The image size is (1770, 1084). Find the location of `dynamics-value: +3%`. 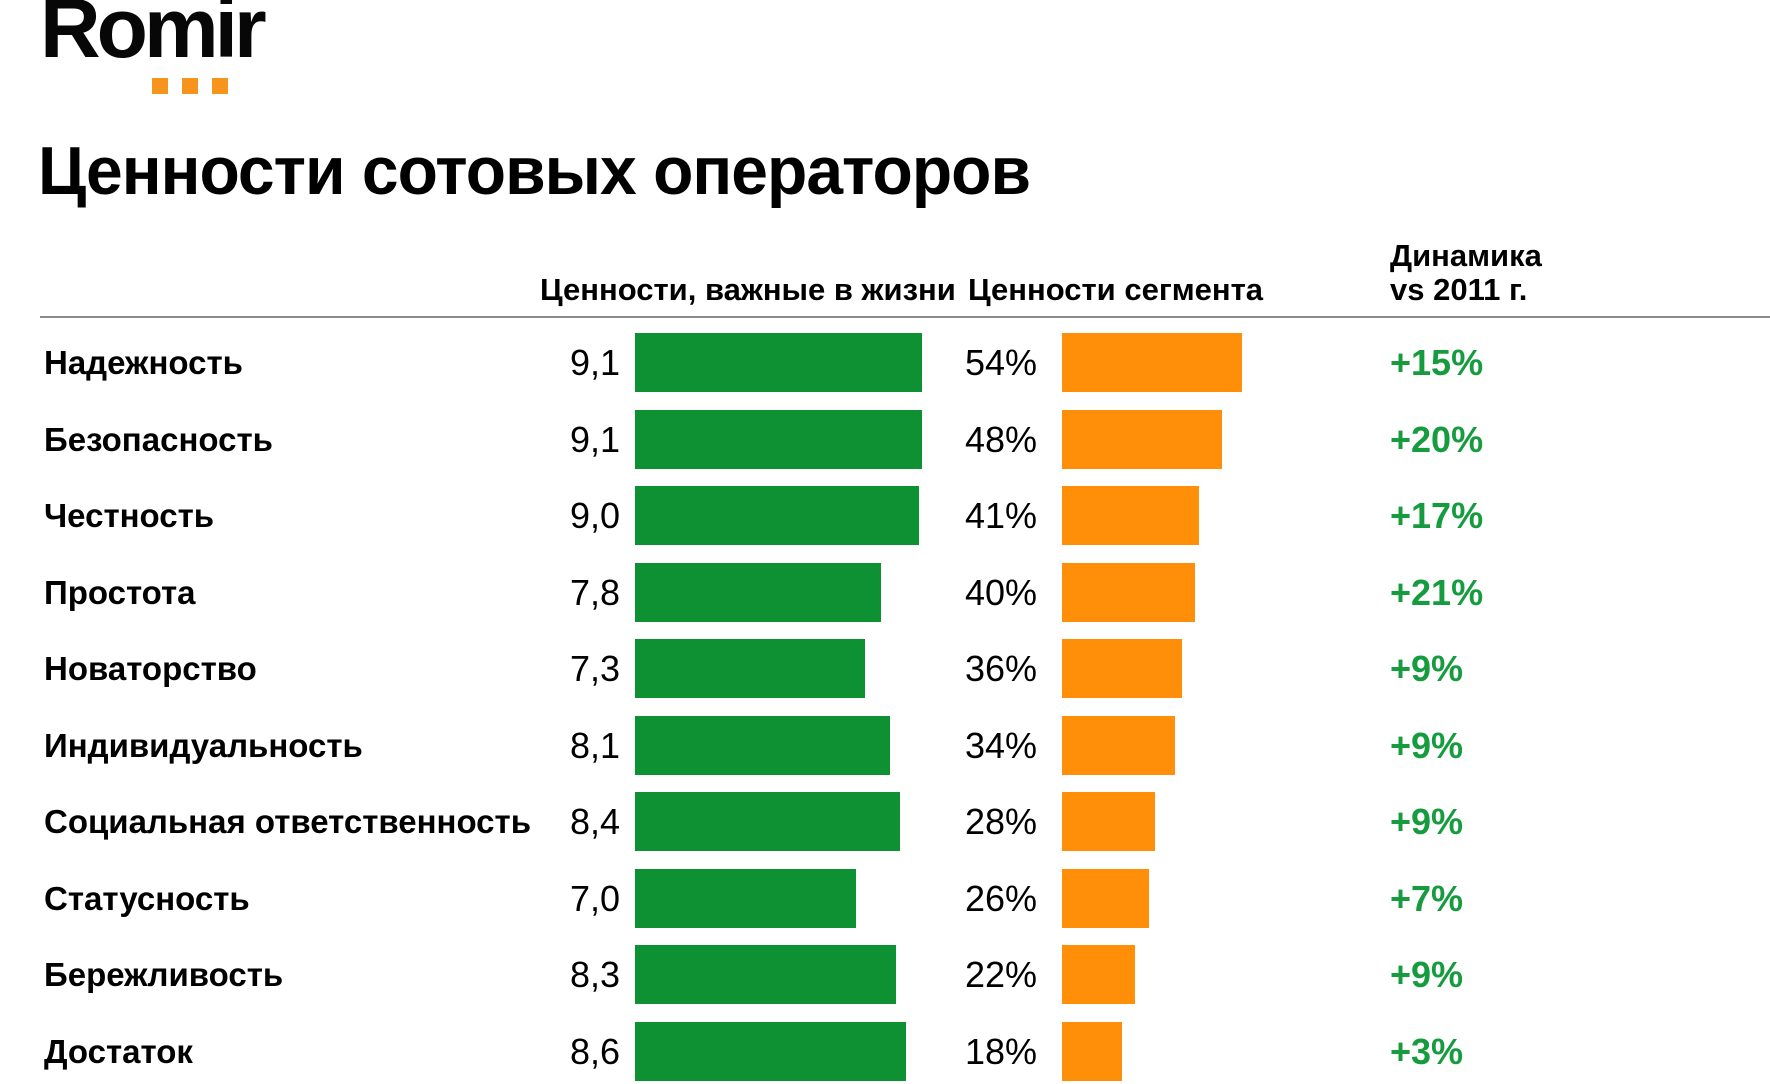

dynamics-value: +3% is located at coordinates (1427, 1051).